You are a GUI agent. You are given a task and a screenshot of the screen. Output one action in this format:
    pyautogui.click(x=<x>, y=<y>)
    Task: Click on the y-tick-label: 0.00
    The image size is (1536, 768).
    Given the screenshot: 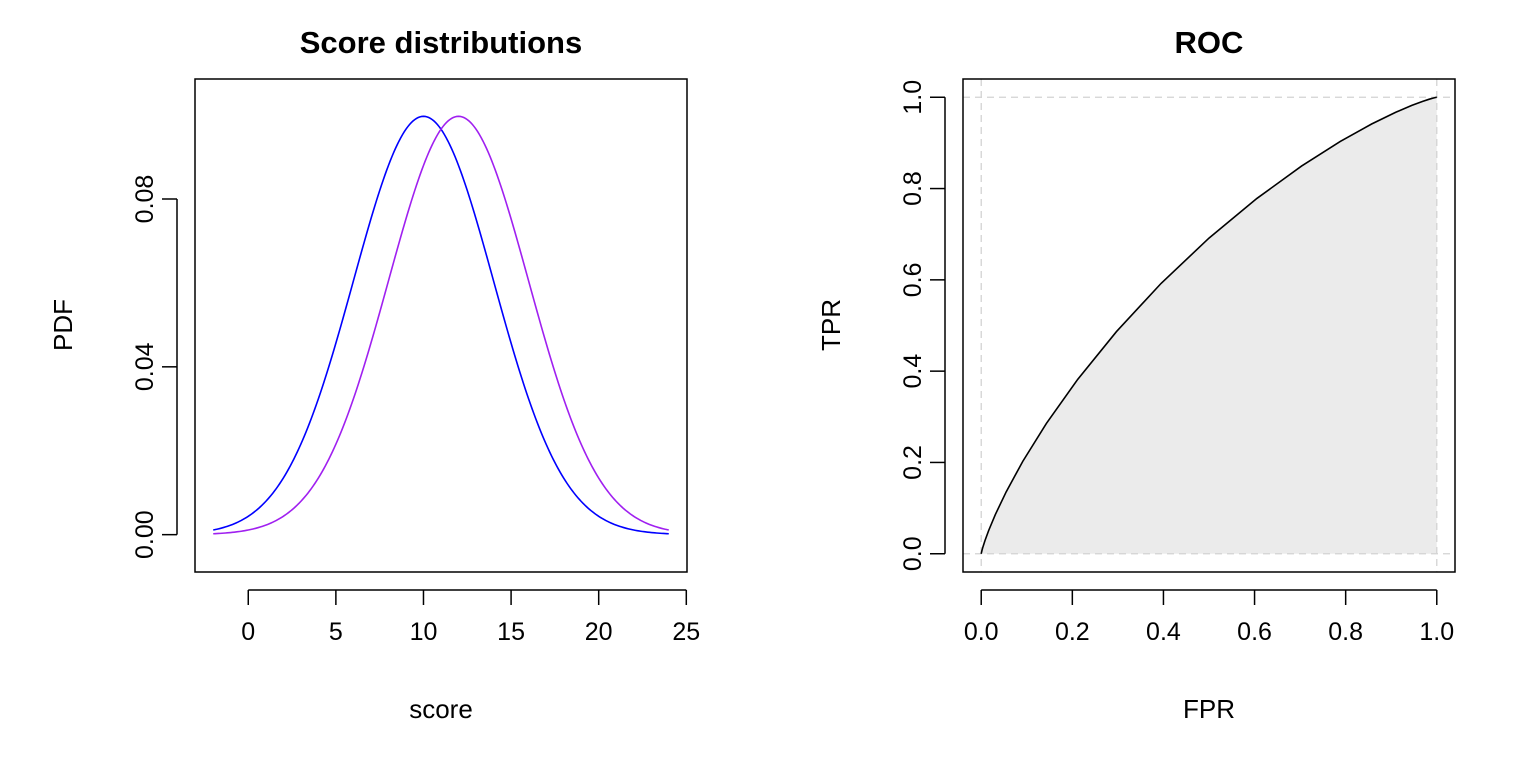 What is the action you would take?
    pyautogui.click(x=145, y=534)
    